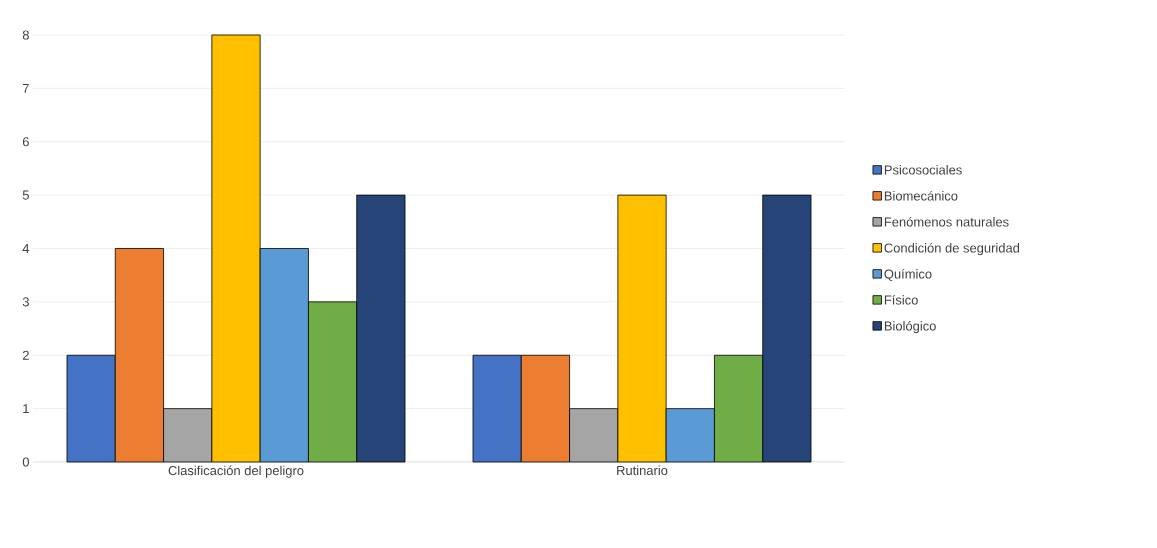 This screenshot has height=548, width=1157. What do you see at coordinates (26, 248) in the screenshot?
I see `y-tick-label: 4` at bounding box center [26, 248].